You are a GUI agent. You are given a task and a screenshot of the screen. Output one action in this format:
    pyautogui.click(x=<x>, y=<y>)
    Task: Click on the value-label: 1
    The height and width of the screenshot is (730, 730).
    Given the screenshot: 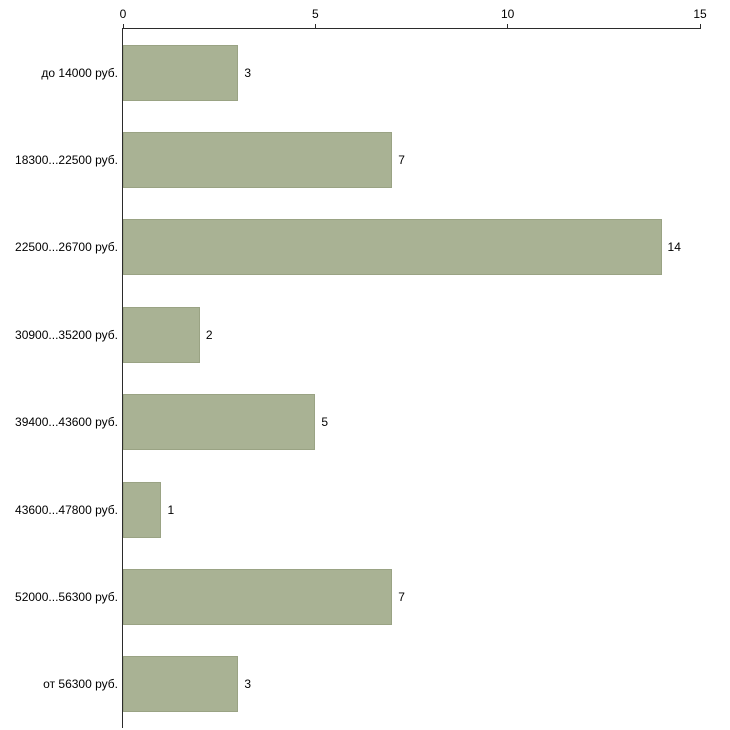 What is the action you would take?
    pyautogui.click(x=171, y=509)
    